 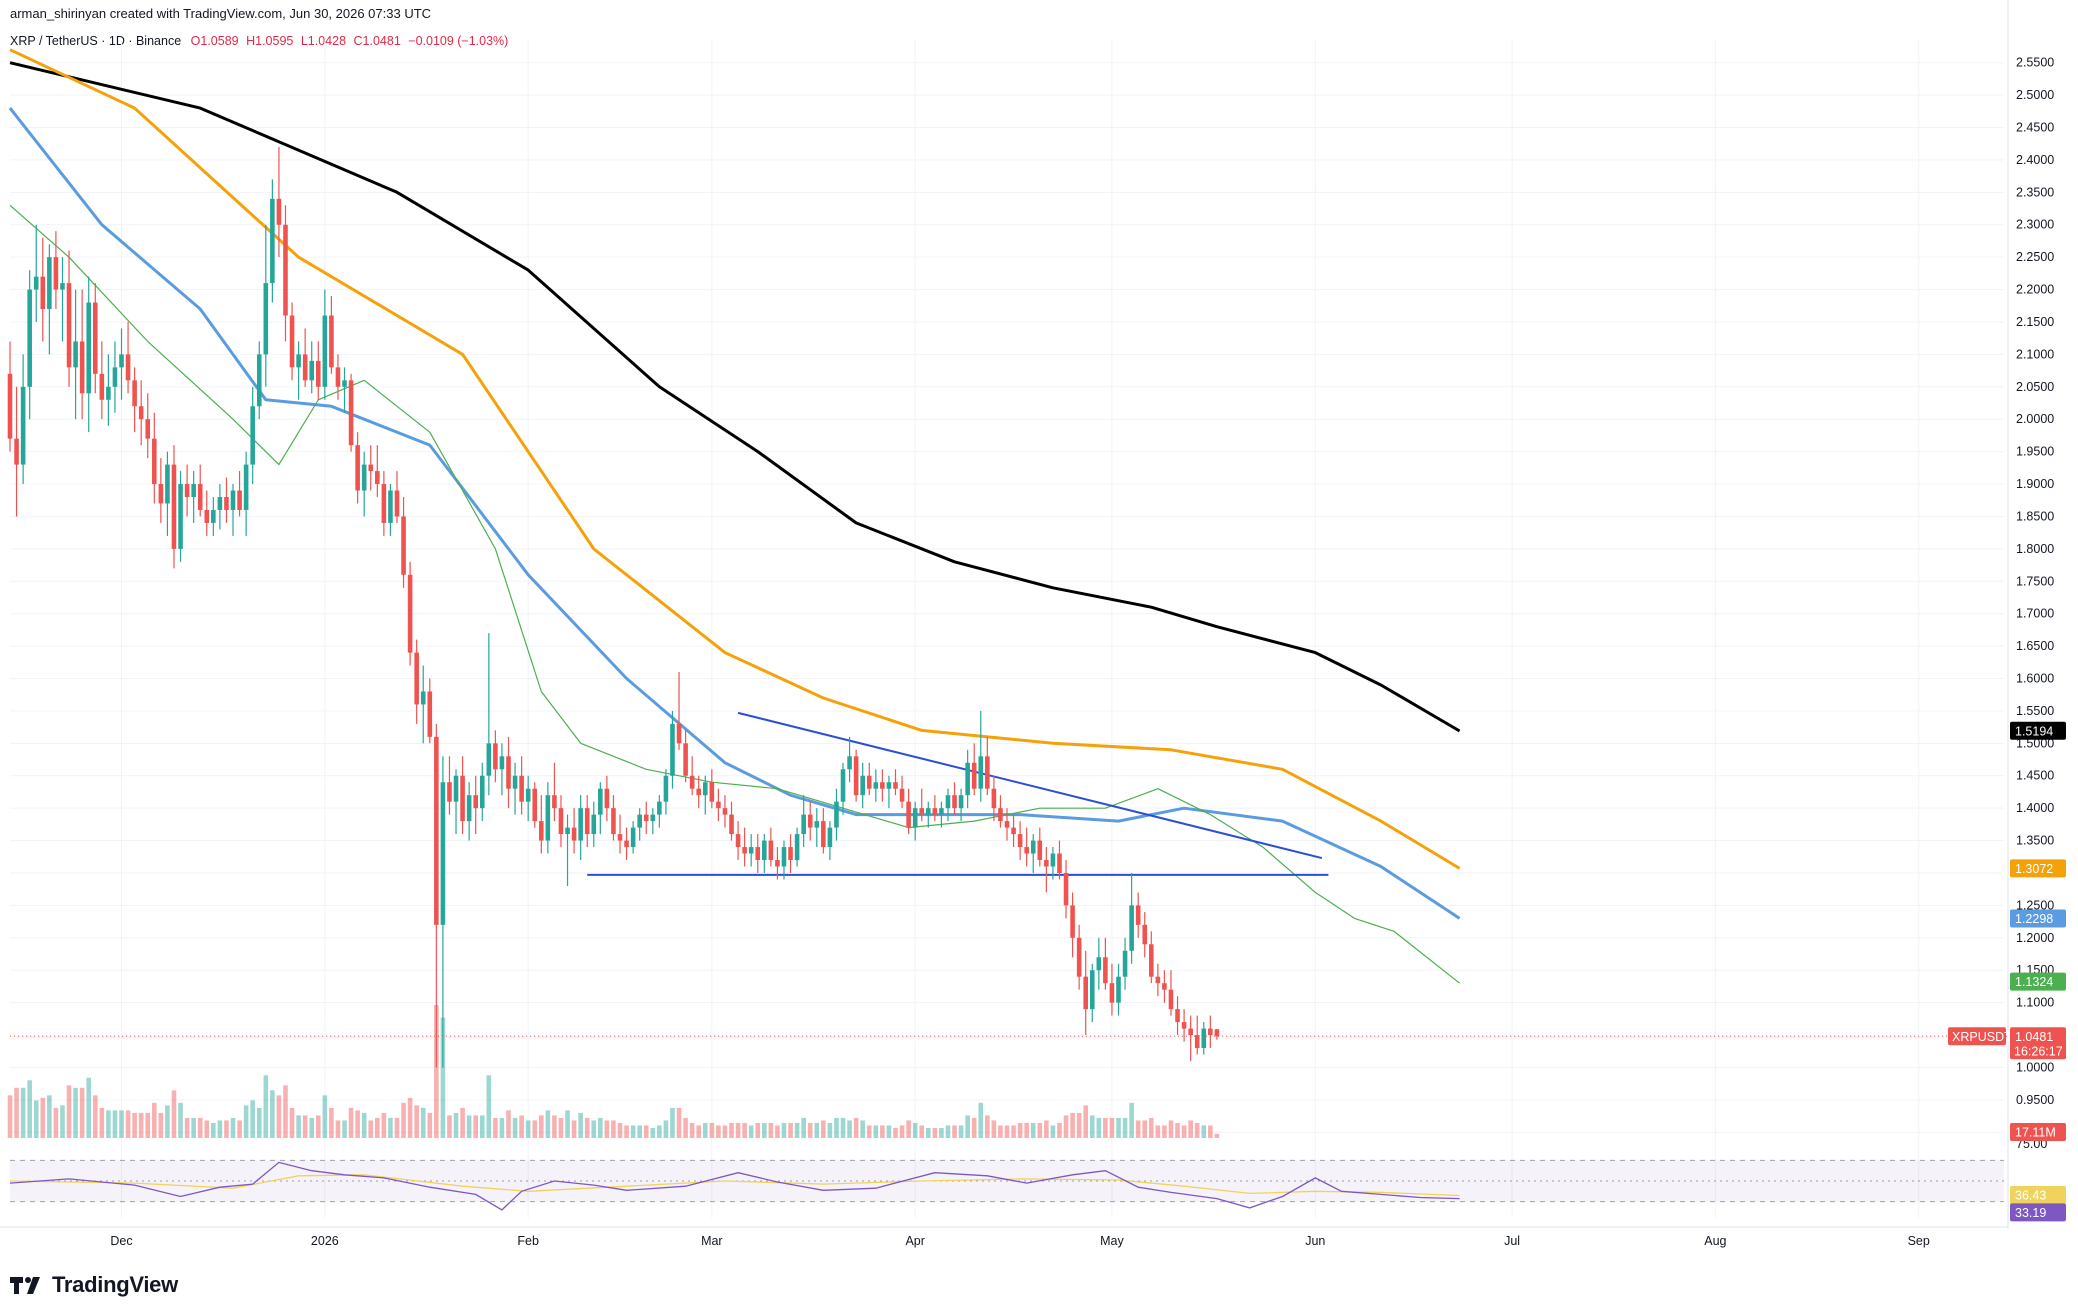 I want to click on symbol-label: XRP / TetherUS · 1D · Binance, so click(x=96, y=41).